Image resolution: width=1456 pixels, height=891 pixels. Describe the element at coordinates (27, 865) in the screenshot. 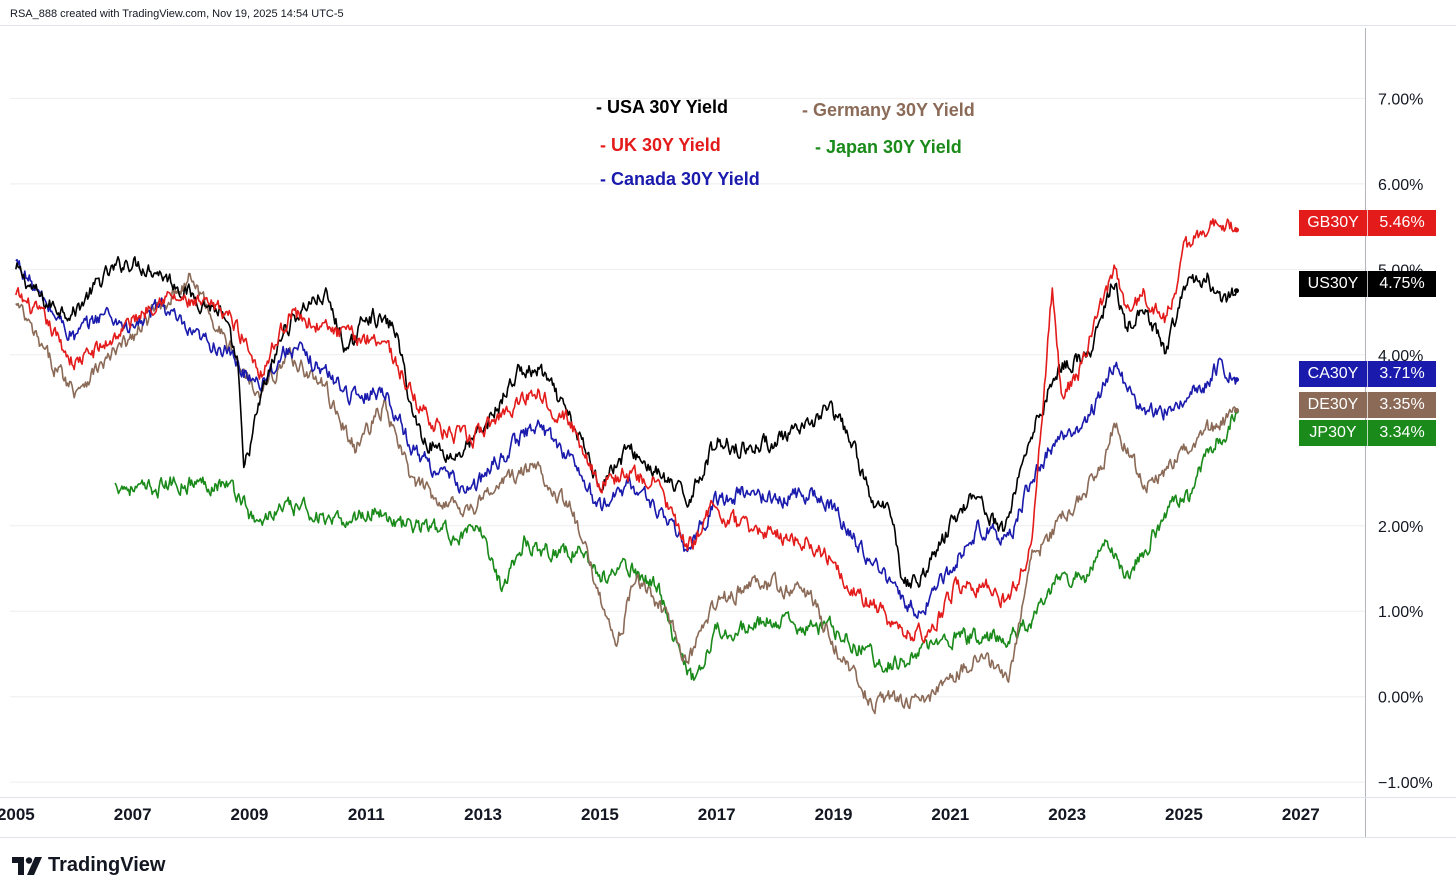

I see `tradingview-logo-icon` at that location.